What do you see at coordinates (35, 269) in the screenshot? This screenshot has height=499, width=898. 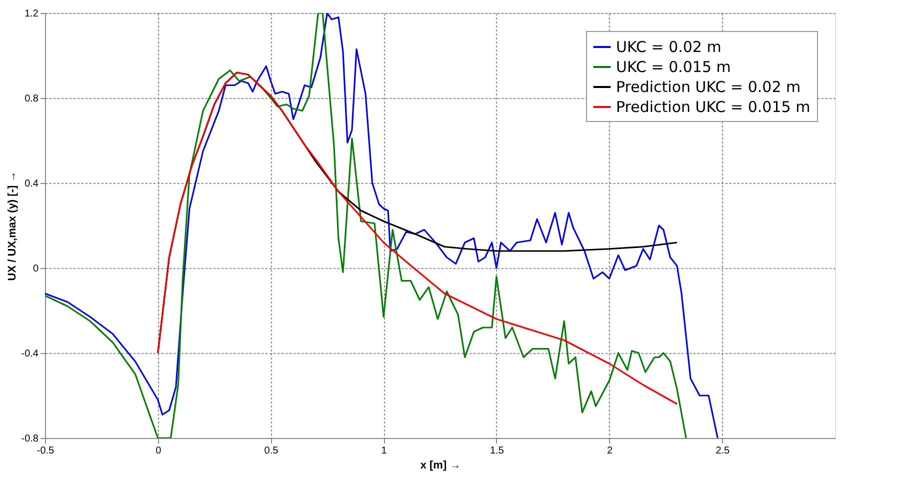 I see `y-tick-label: 0` at bounding box center [35, 269].